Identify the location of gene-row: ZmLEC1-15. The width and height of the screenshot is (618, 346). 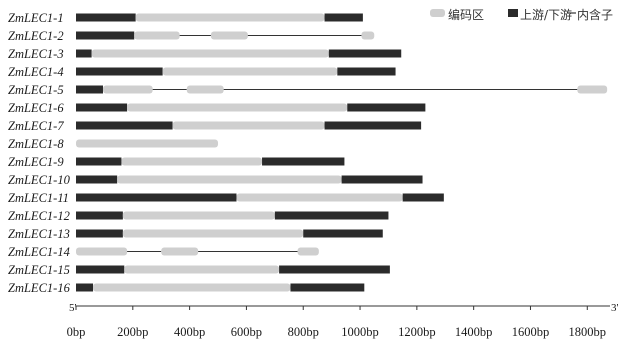
(199, 270).